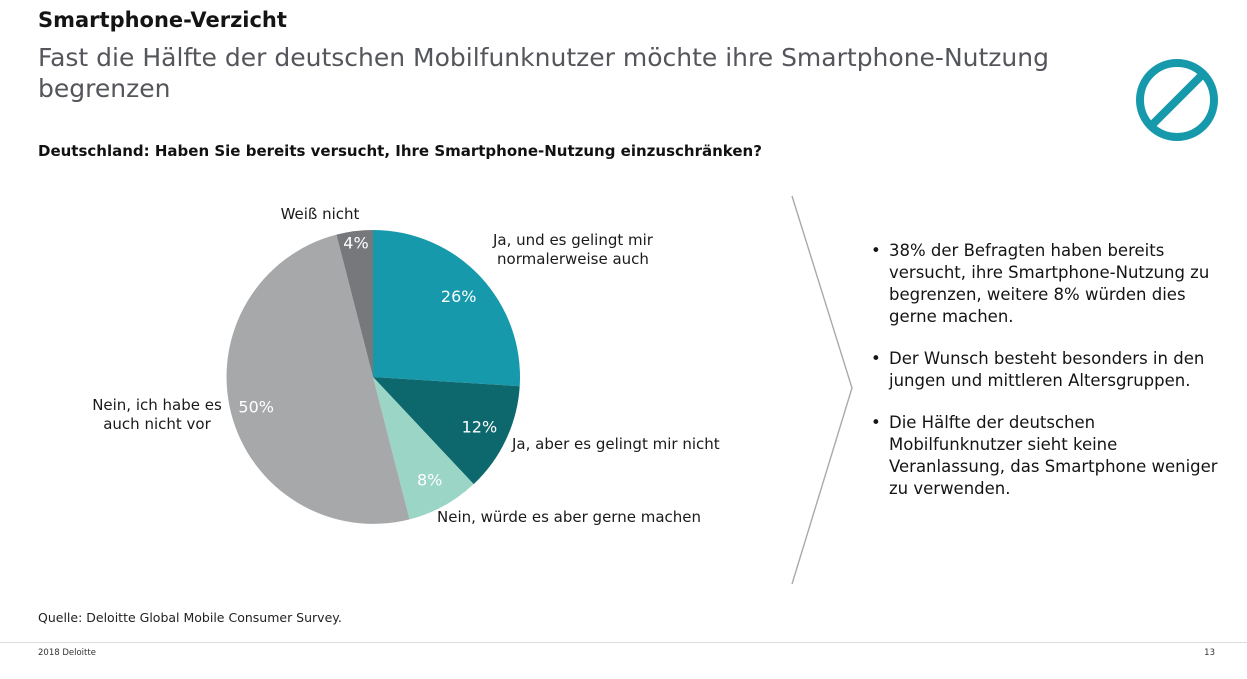 Image resolution: width=1247 pixels, height=679 pixels. What do you see at coordinates (623, 642) in the screenshot?
I see `footer-divider` at bounding box center [623, 642].